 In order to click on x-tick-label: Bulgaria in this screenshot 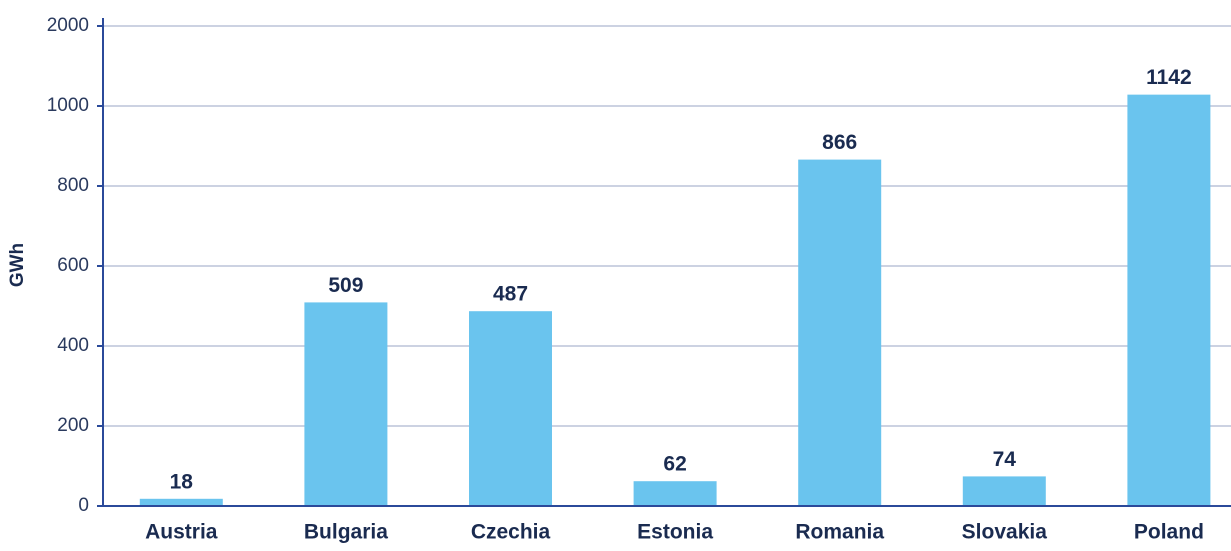, I will do `click(346, 532)`.